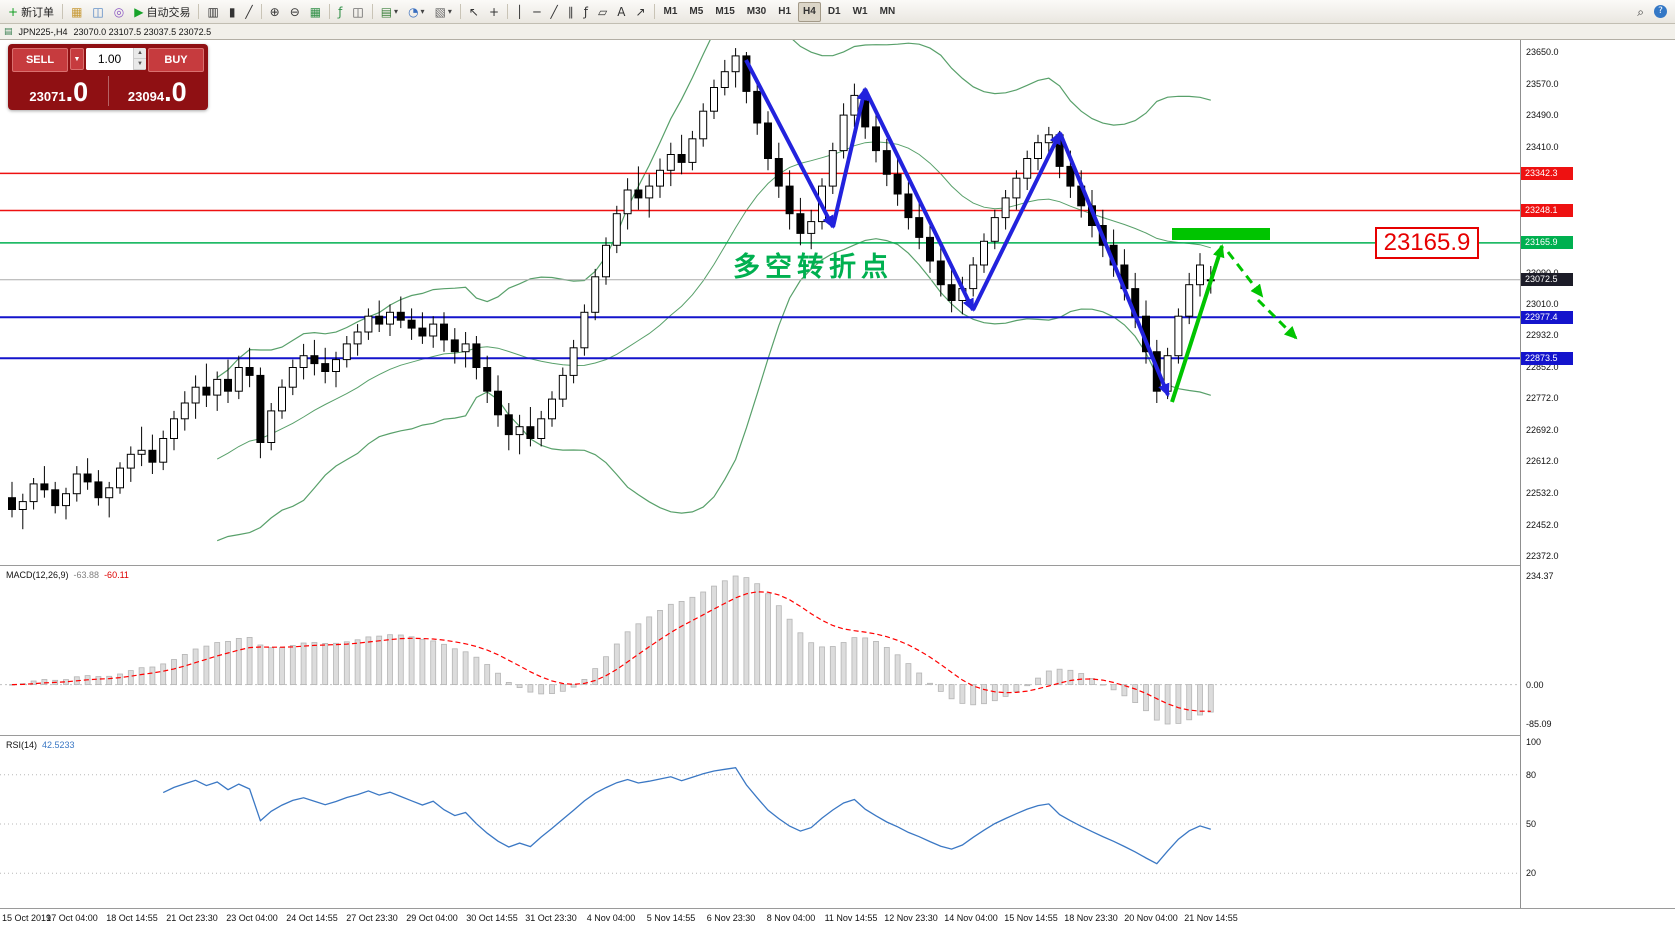 This screenshot has height=949, width=1675. Describe the element at coordinates (670, 11) in the screenshot. I see `timeframe-m1: M1` at that location.